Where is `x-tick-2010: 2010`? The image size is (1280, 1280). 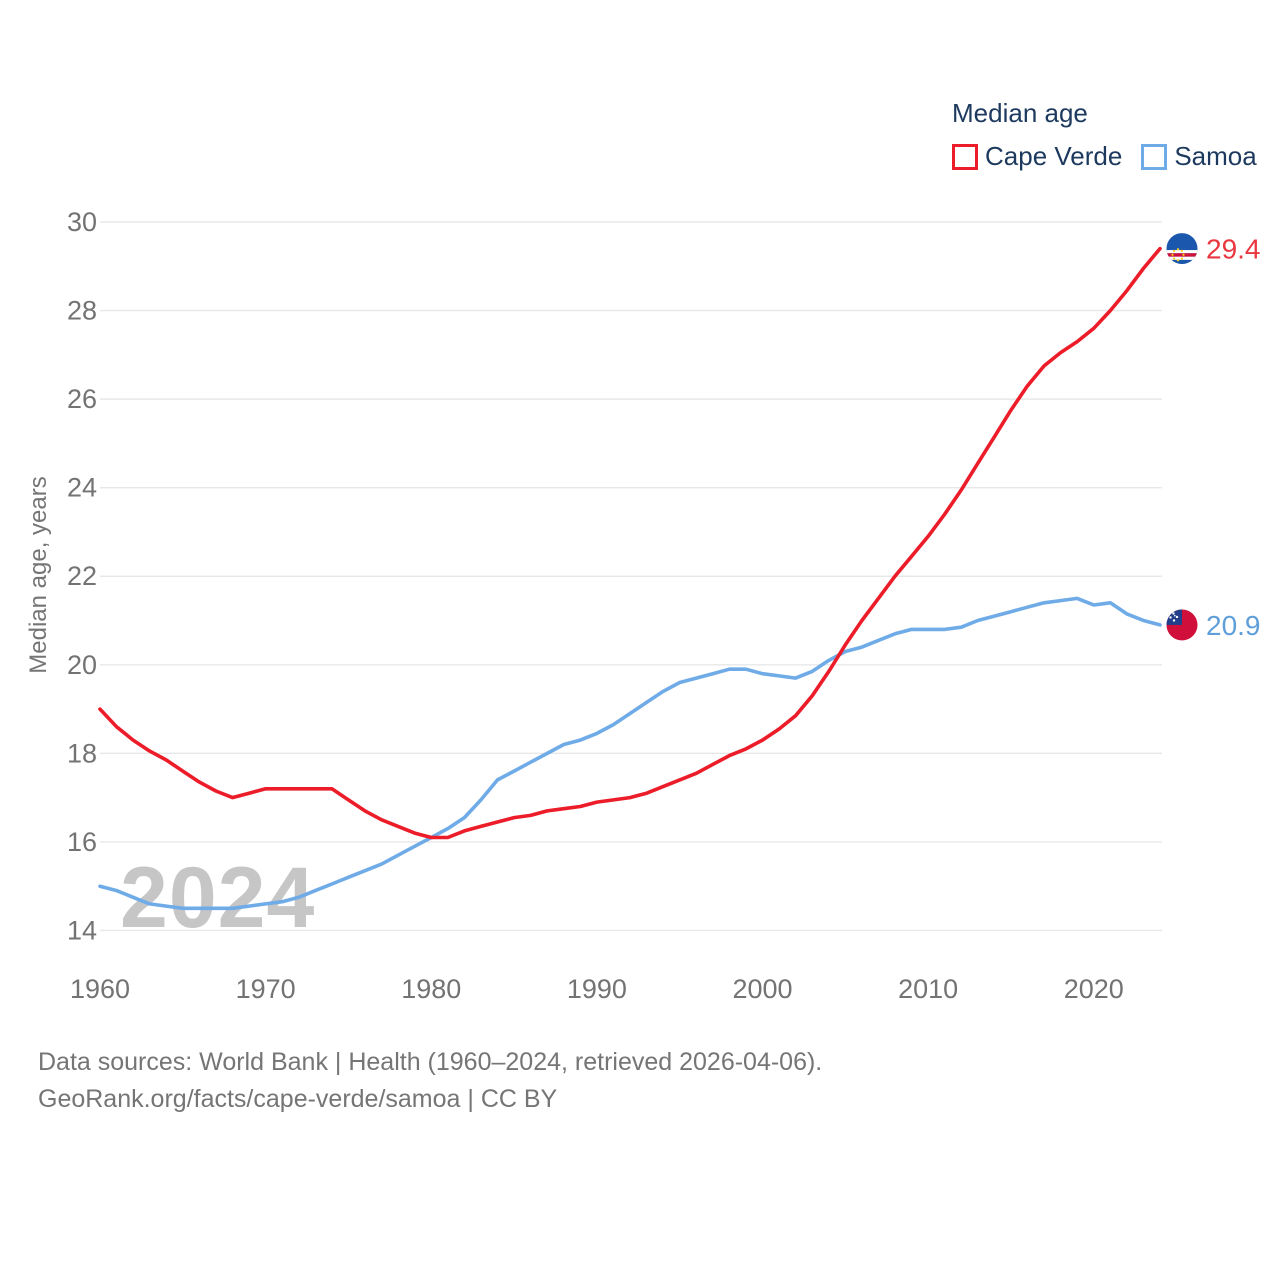 x-tick-2010: 2010 is located at coordinates (928, 989).